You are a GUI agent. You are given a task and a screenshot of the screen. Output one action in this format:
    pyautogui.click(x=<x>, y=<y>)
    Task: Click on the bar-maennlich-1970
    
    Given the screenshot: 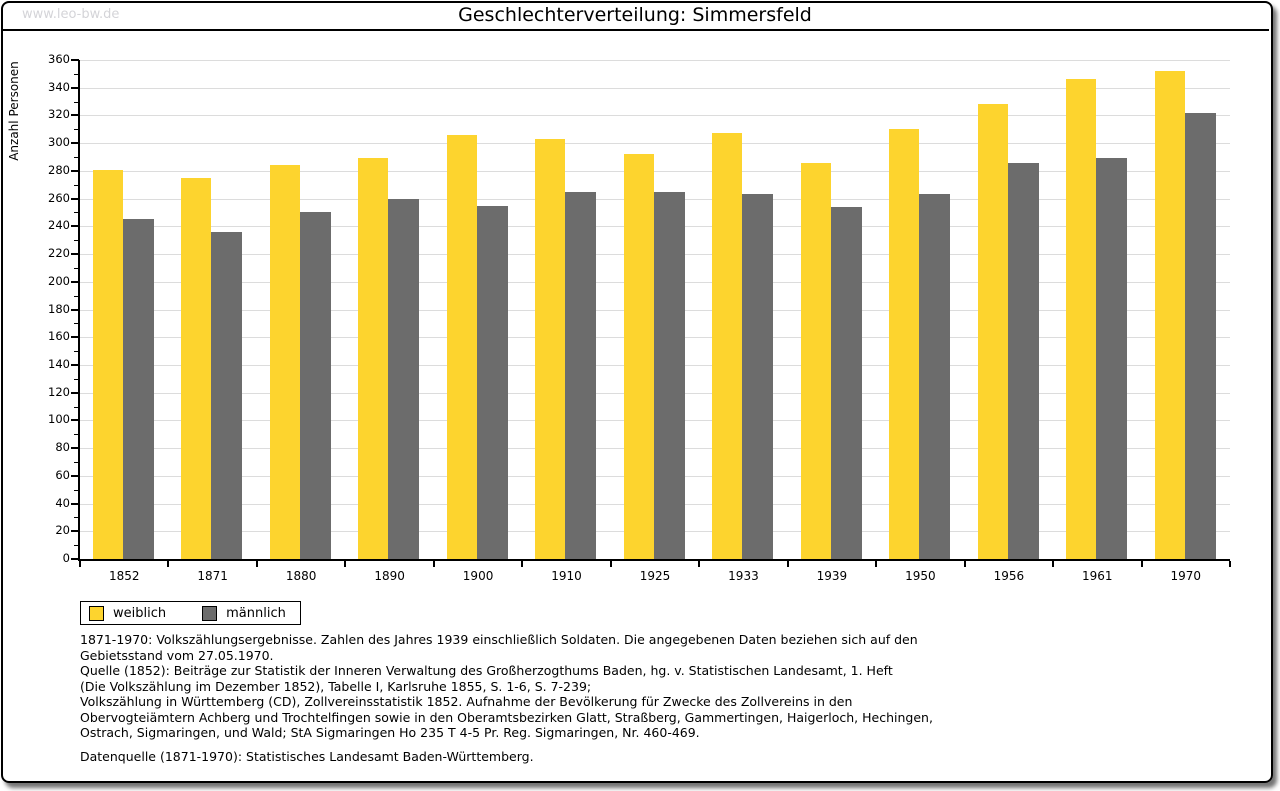 What is the action you would take?
    pyautogui.click(x=1200, y=335)
    